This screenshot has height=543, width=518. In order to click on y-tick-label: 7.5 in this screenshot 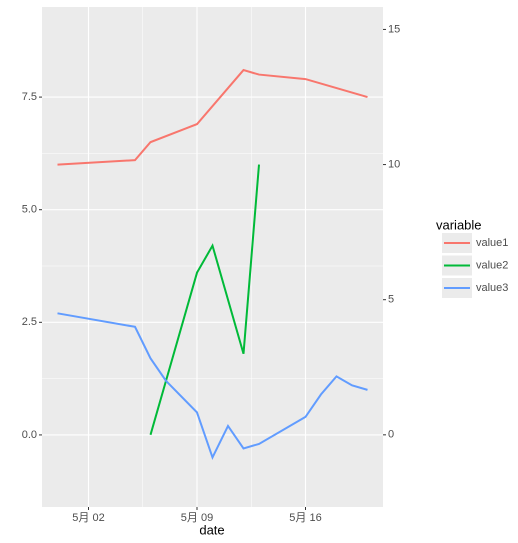, I will do `click(29, 97)`.